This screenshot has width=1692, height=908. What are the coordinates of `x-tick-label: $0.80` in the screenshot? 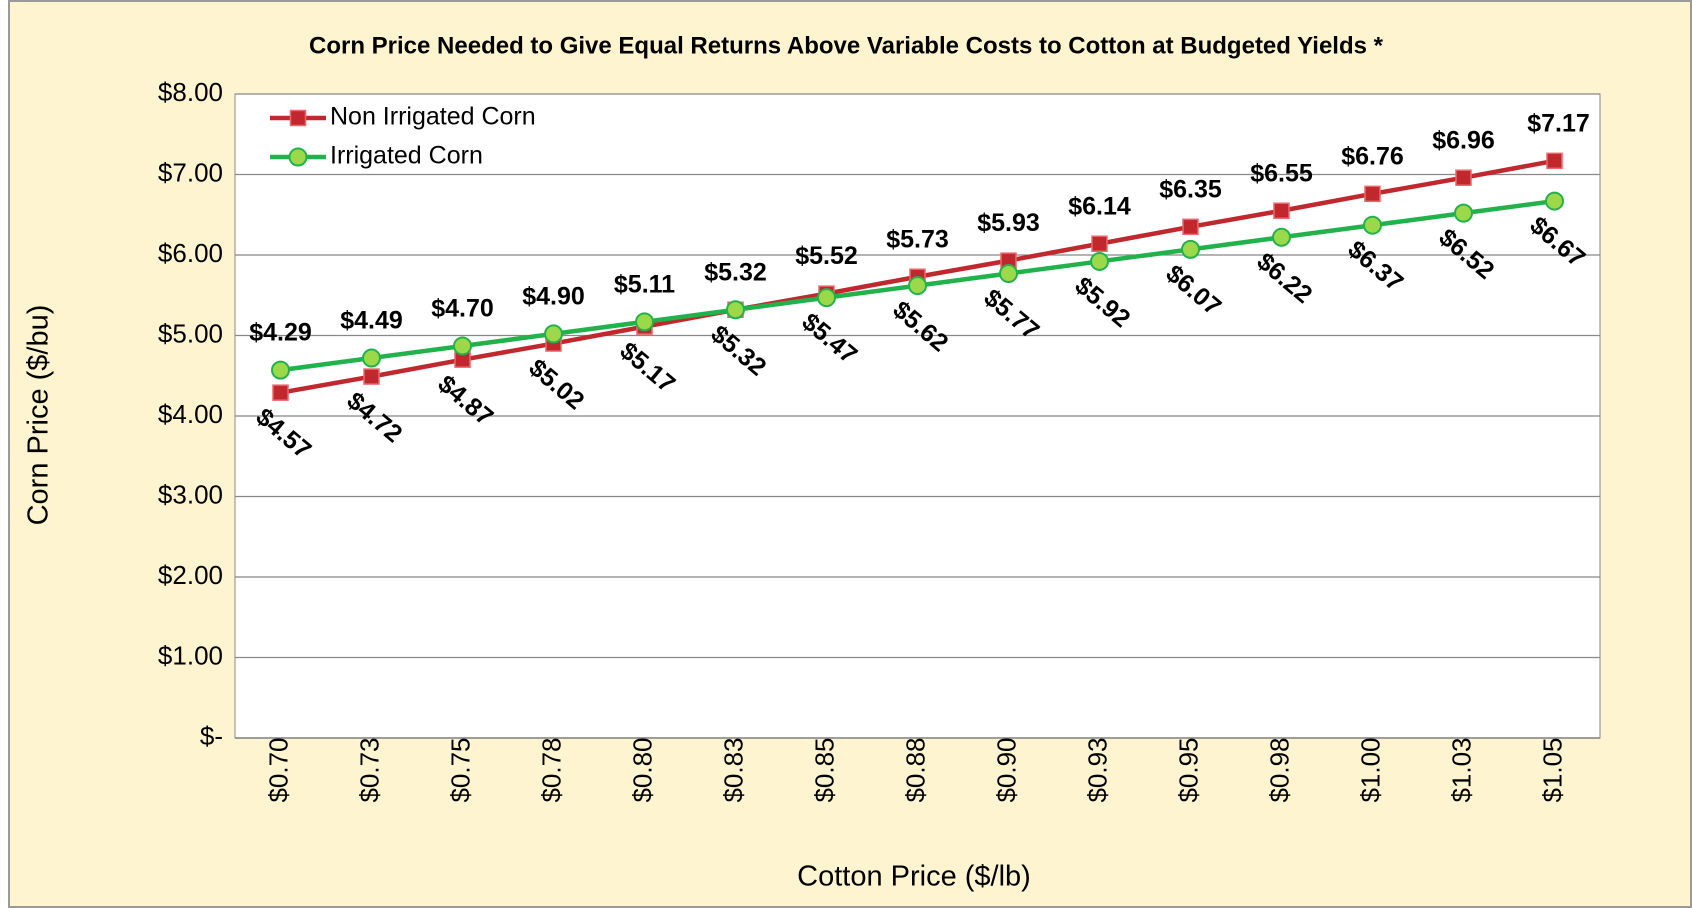 It's located at (642, 769).